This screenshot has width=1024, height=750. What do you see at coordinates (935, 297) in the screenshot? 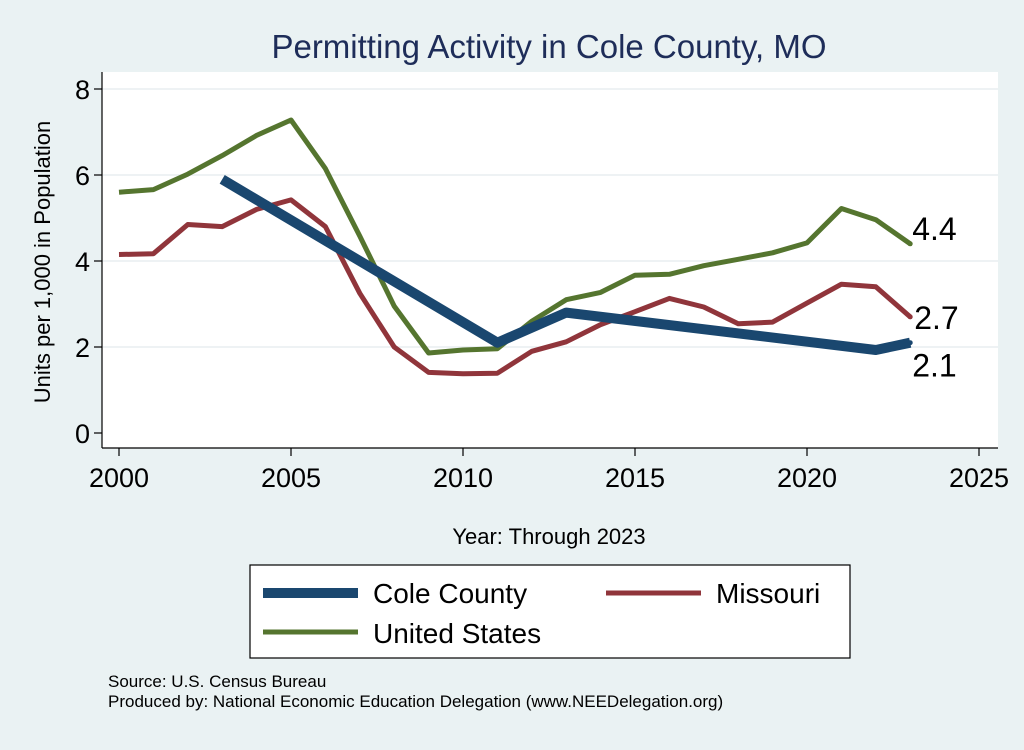
I see `end-labels: 2.1 2.7 4.4` at bounding box center [935, 297].